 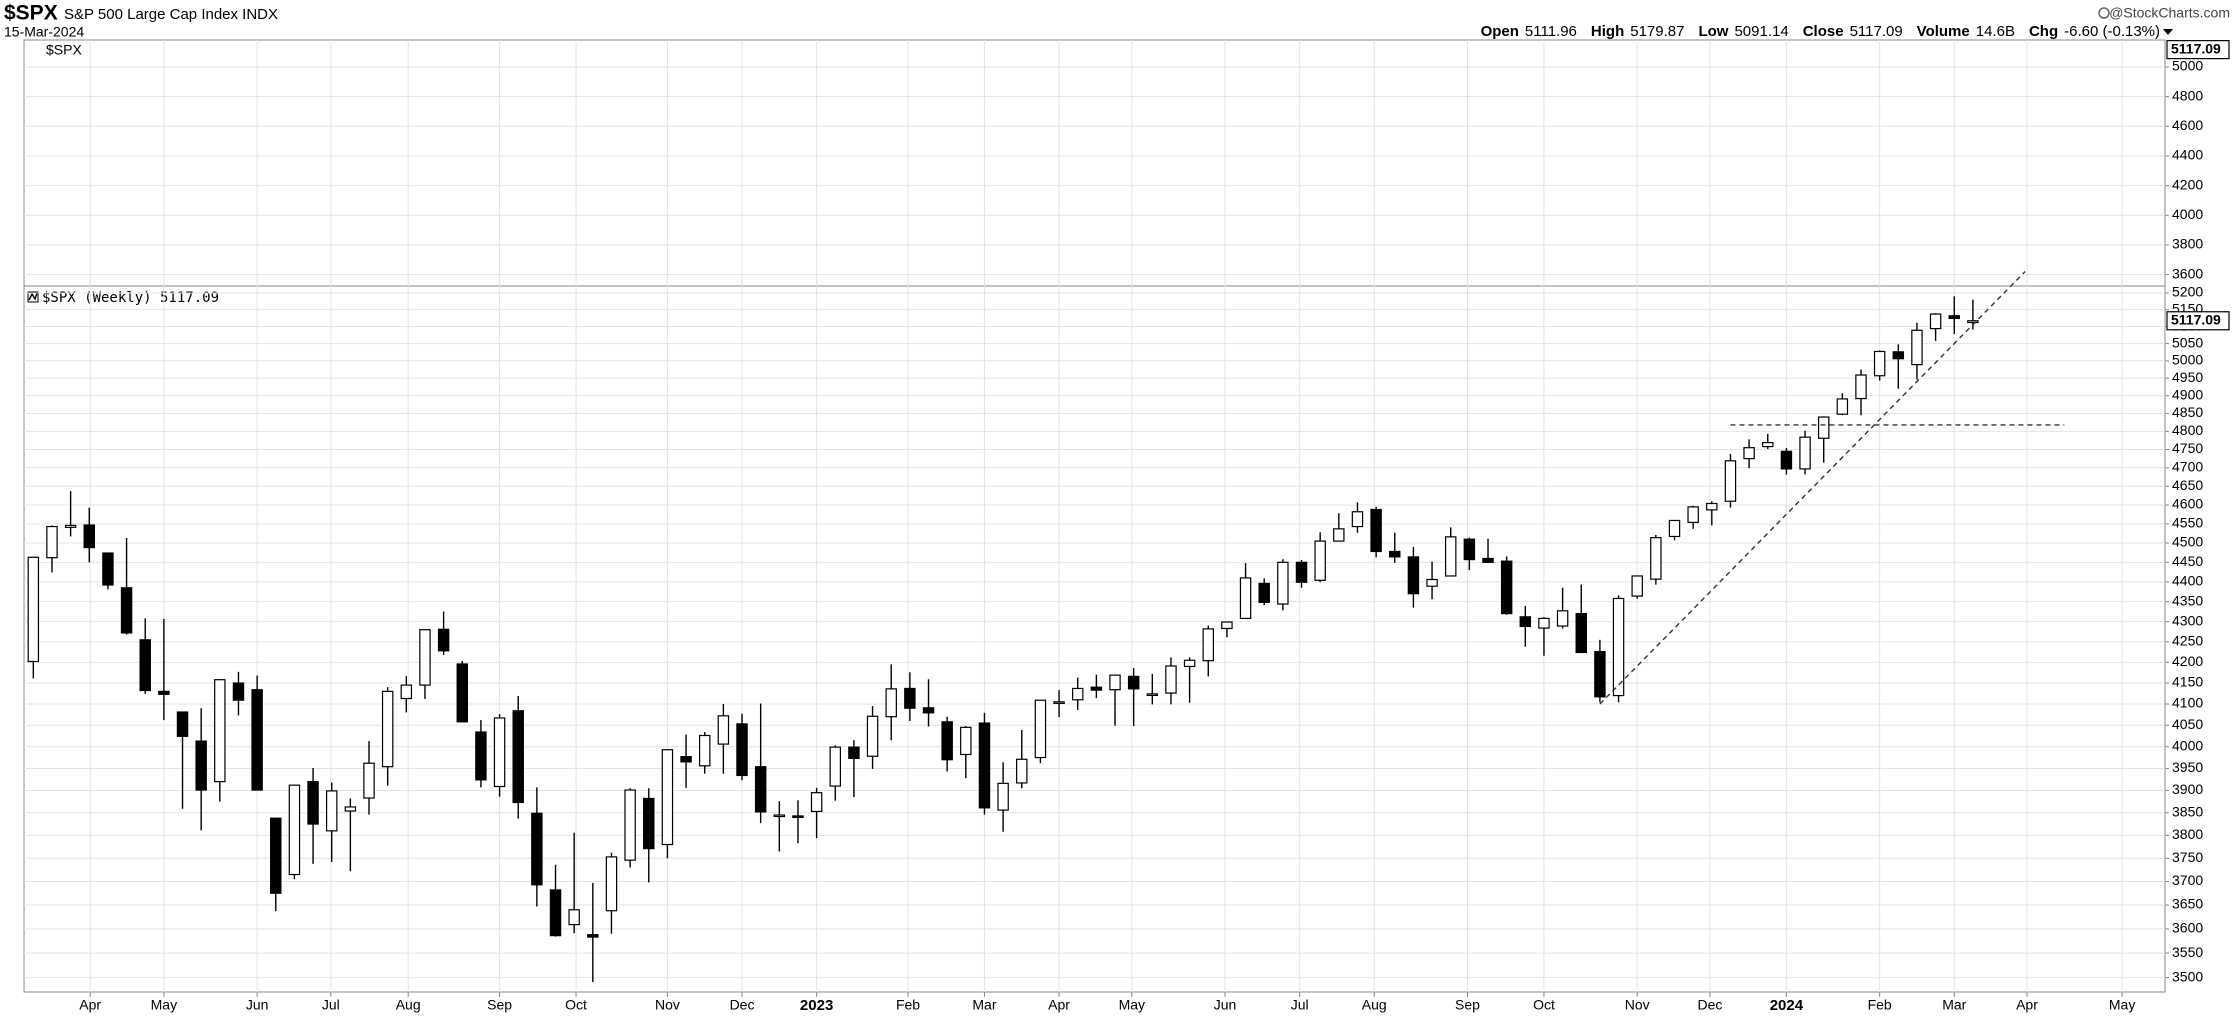 I want to click on y-tick-label: 4650, so click(x=2187, y=485).